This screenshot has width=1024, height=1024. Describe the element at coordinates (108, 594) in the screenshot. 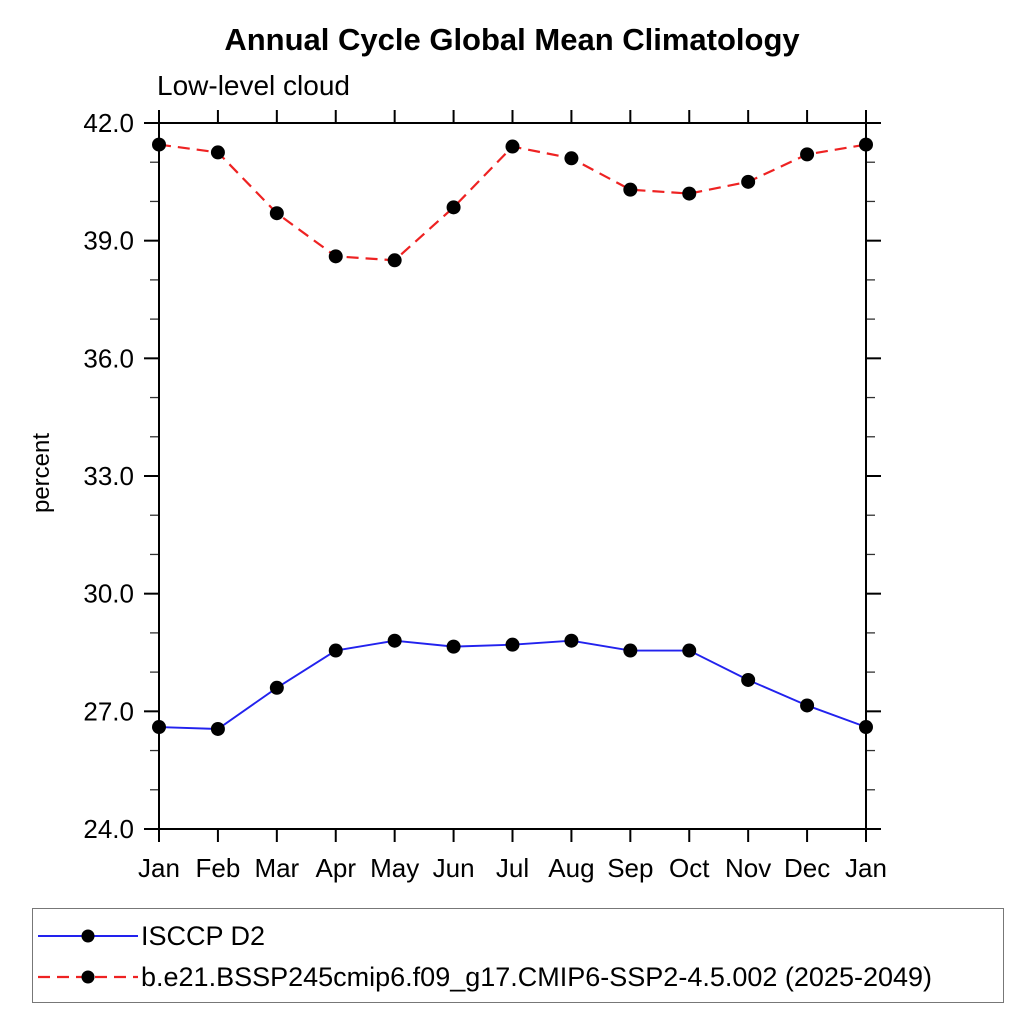

I see `y-axis-tick-label: 30.0` at that location.